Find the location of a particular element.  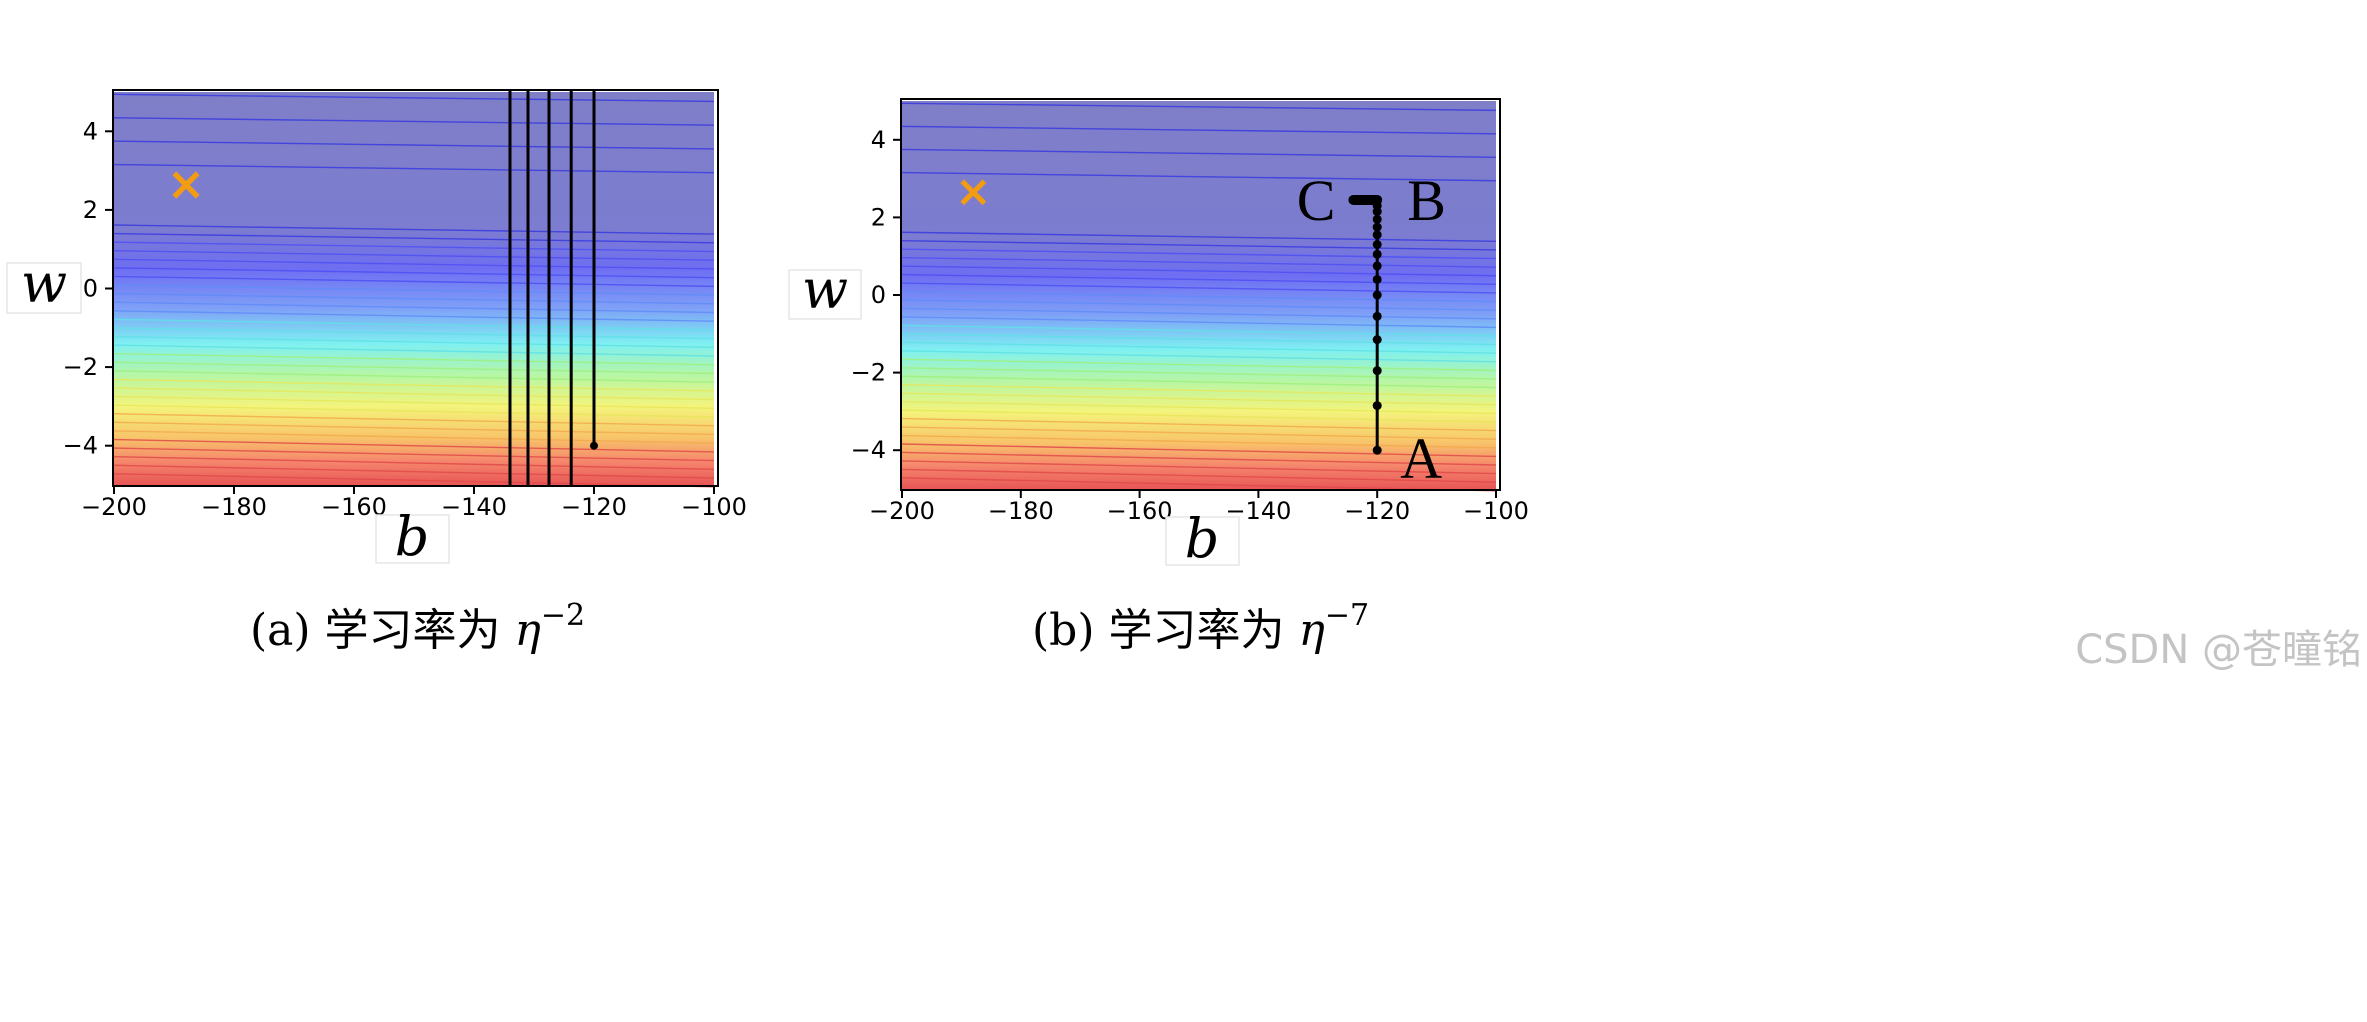

chart-b-point-label-a: A is located at coordinates (1421, 458).